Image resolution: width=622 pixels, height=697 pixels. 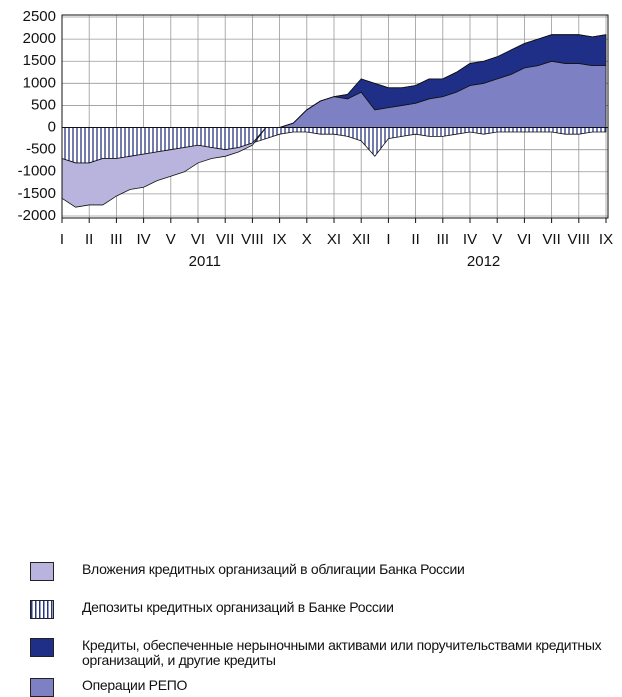 What do you see at coordinates (322, 687) in the screenshot?
I see `legend-item: Операции РЕПО` at bounding box center [322, 687].